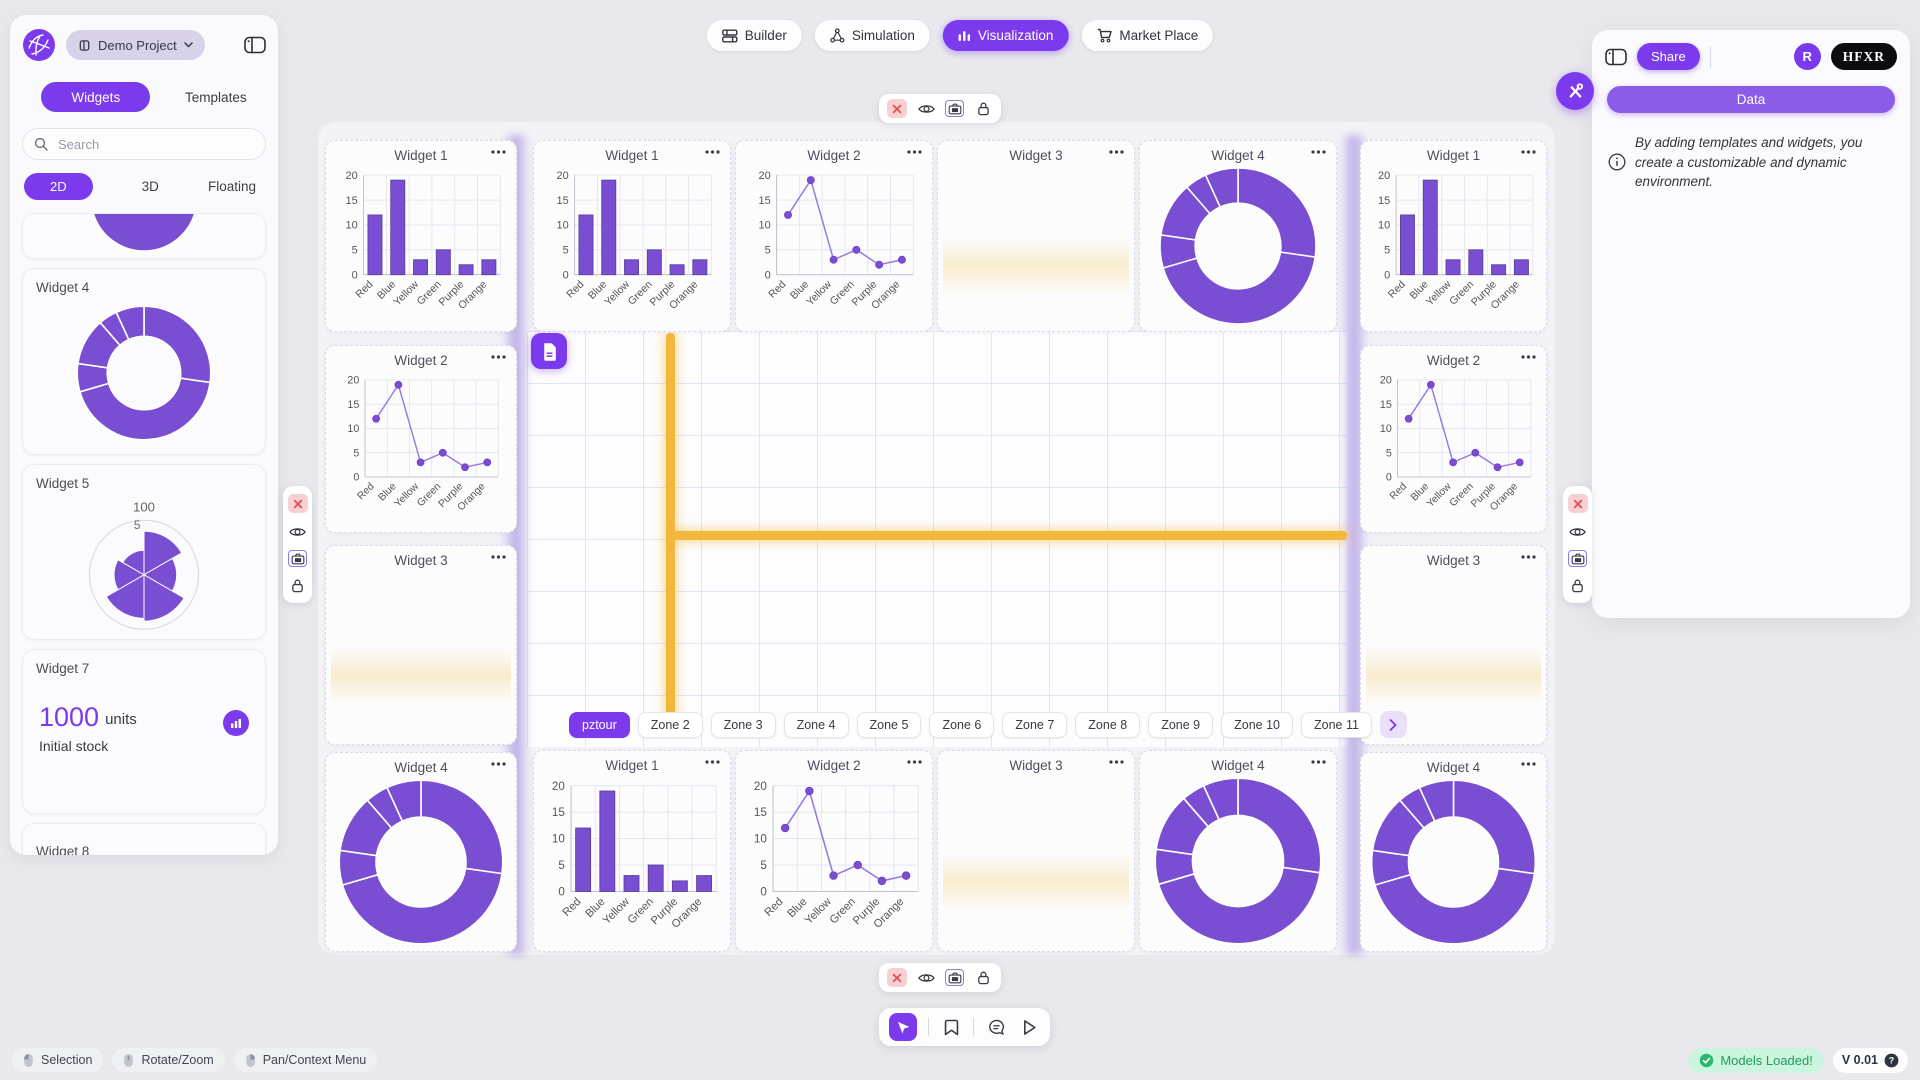  I want to click on project-selector: Demo Project, so click(135, 45).